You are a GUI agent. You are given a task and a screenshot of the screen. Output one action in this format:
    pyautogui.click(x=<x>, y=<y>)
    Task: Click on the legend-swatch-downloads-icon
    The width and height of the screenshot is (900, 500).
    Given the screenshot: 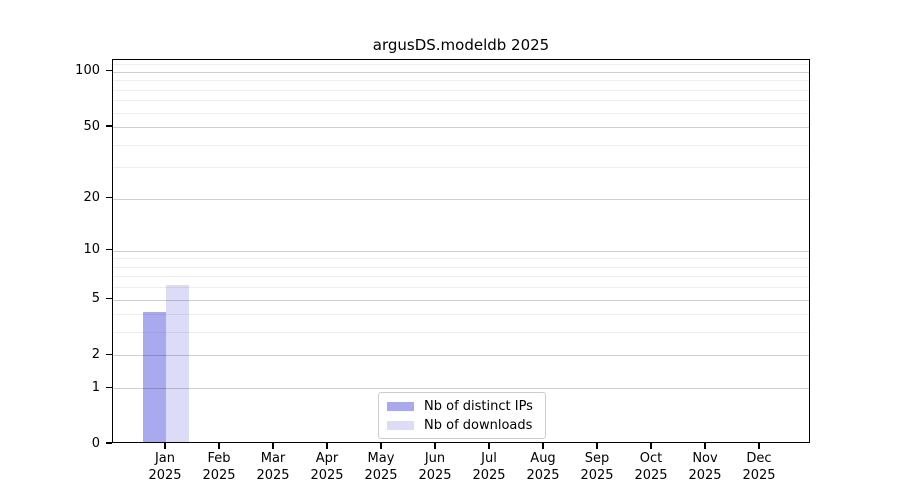 What is the action you would take?
    pyautogui.click(x=400, y=425)
    